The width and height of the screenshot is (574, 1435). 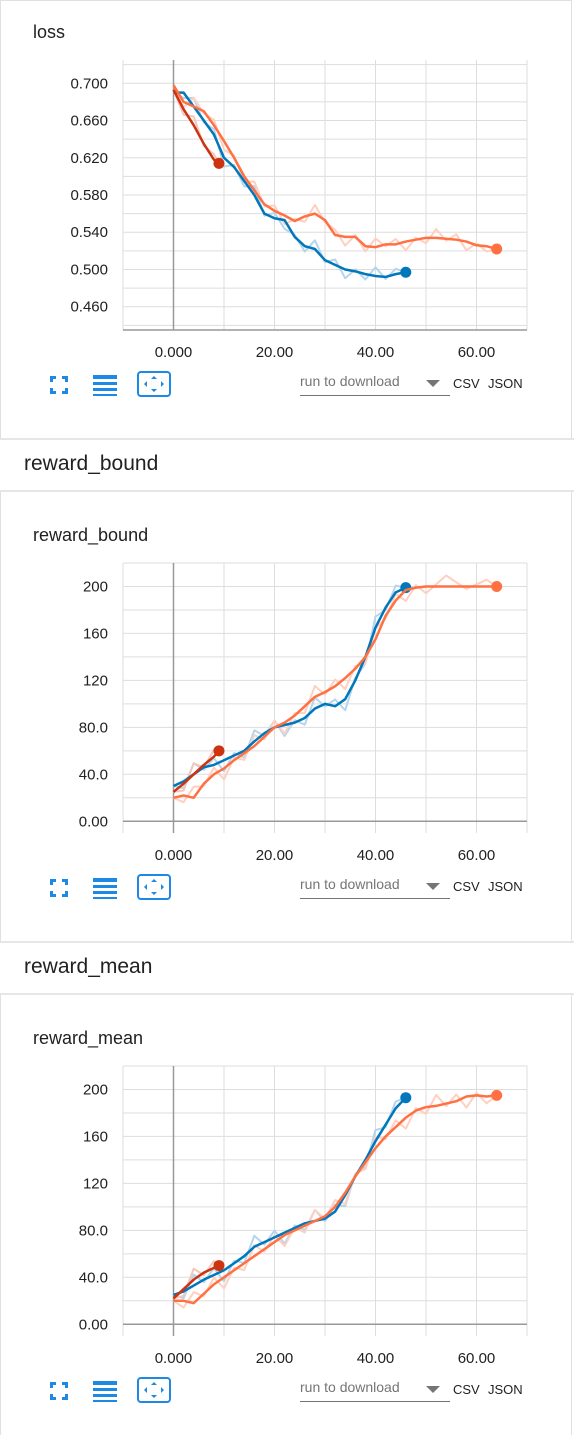 What do you see at coordinates (89, 307) in the screenshot?
I see `y-tick-label: 0.460` at bounding box center [89, 307].